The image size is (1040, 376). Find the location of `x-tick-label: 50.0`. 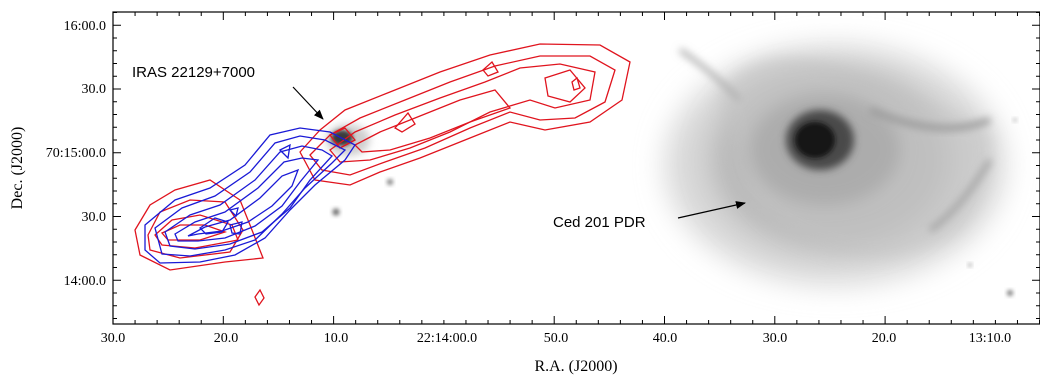

x-tick-label: 50.0 is located at coordinates (556, 338).